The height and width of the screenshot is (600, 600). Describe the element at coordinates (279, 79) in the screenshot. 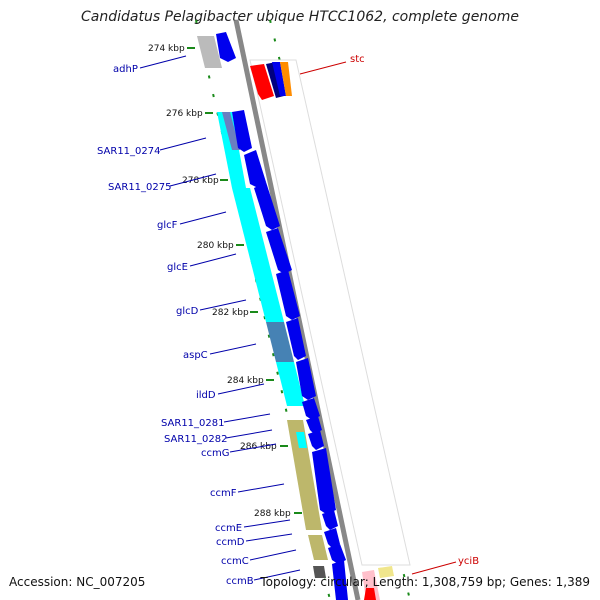

I see `stc-feature-blue` at that location.